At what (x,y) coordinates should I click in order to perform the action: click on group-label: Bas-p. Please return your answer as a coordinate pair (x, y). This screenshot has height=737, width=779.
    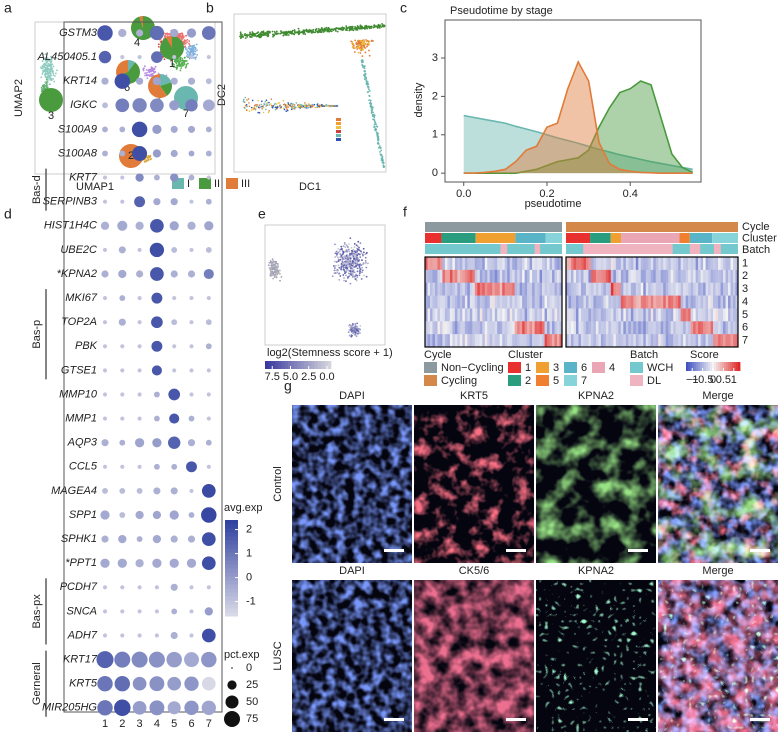
    Looking at the image, I should click on (37, 334).